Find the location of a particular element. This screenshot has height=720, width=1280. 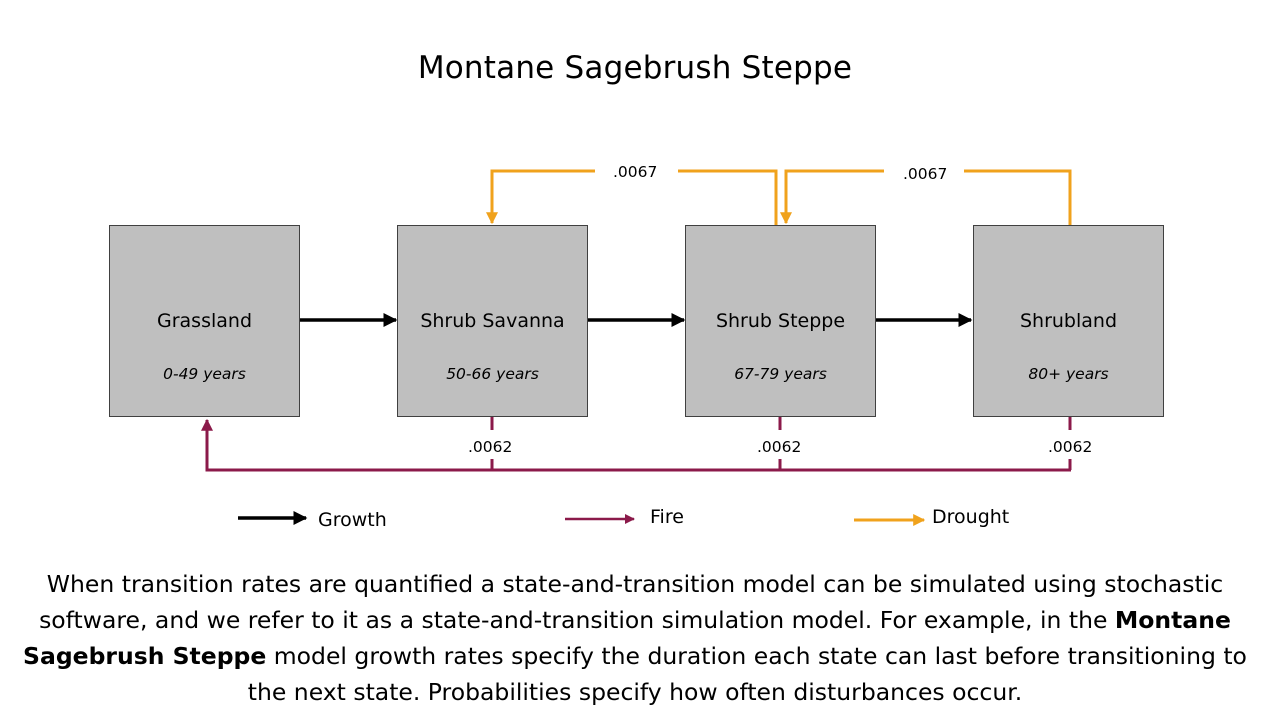

legend-growth-label: Growth is located at coordinates (352, 520).